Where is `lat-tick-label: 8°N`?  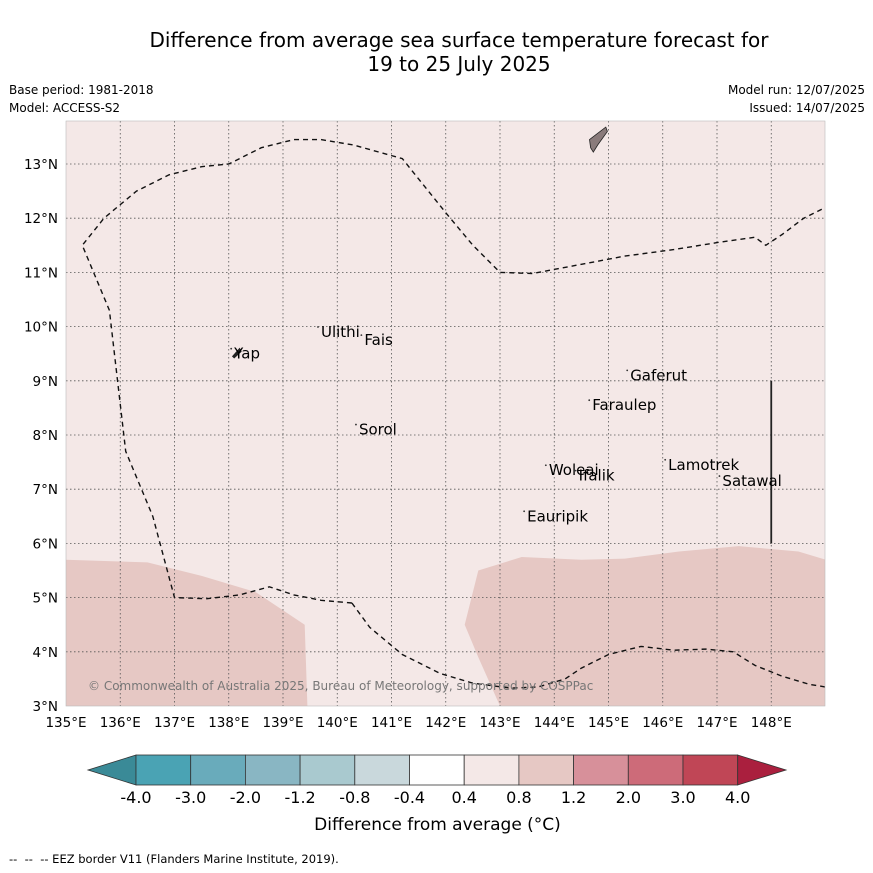 lat-tick-label: 8°N is located at coordinates (45, 436).